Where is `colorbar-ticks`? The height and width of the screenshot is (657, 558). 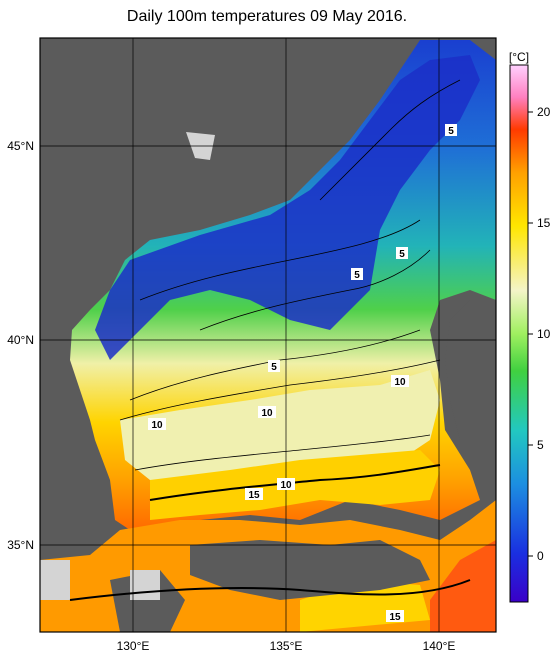
colorbar-ticks is located at coordinates (530, 334).